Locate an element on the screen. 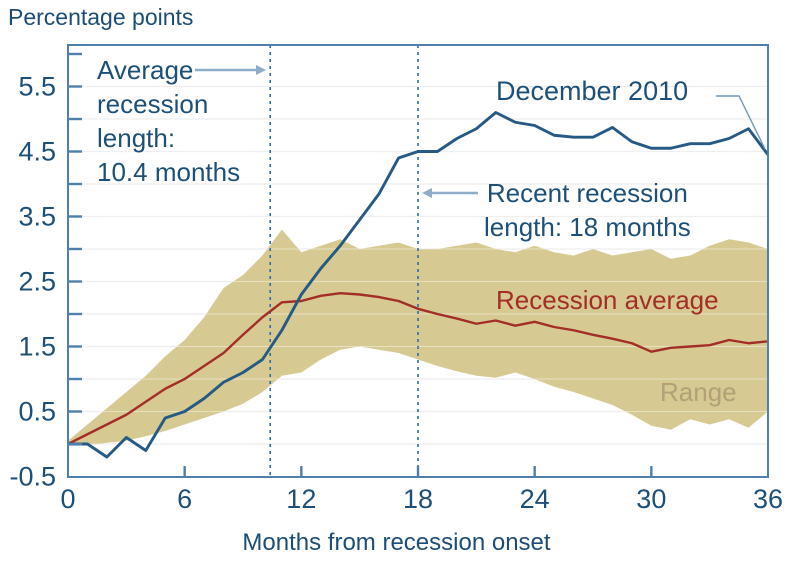 The width and height of the screenshot is (793, 568). y-tick-label: 4.5 is located at coordinates (37, 152).